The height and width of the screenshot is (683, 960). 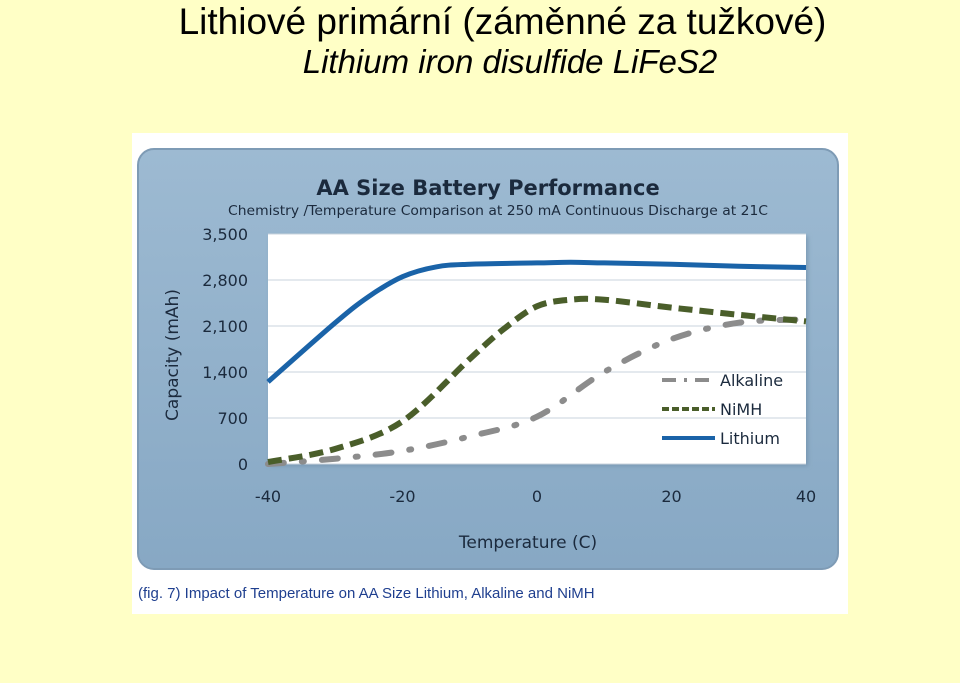 I want to click on y-tick-label: 2,100, so click(x=225, y=326).